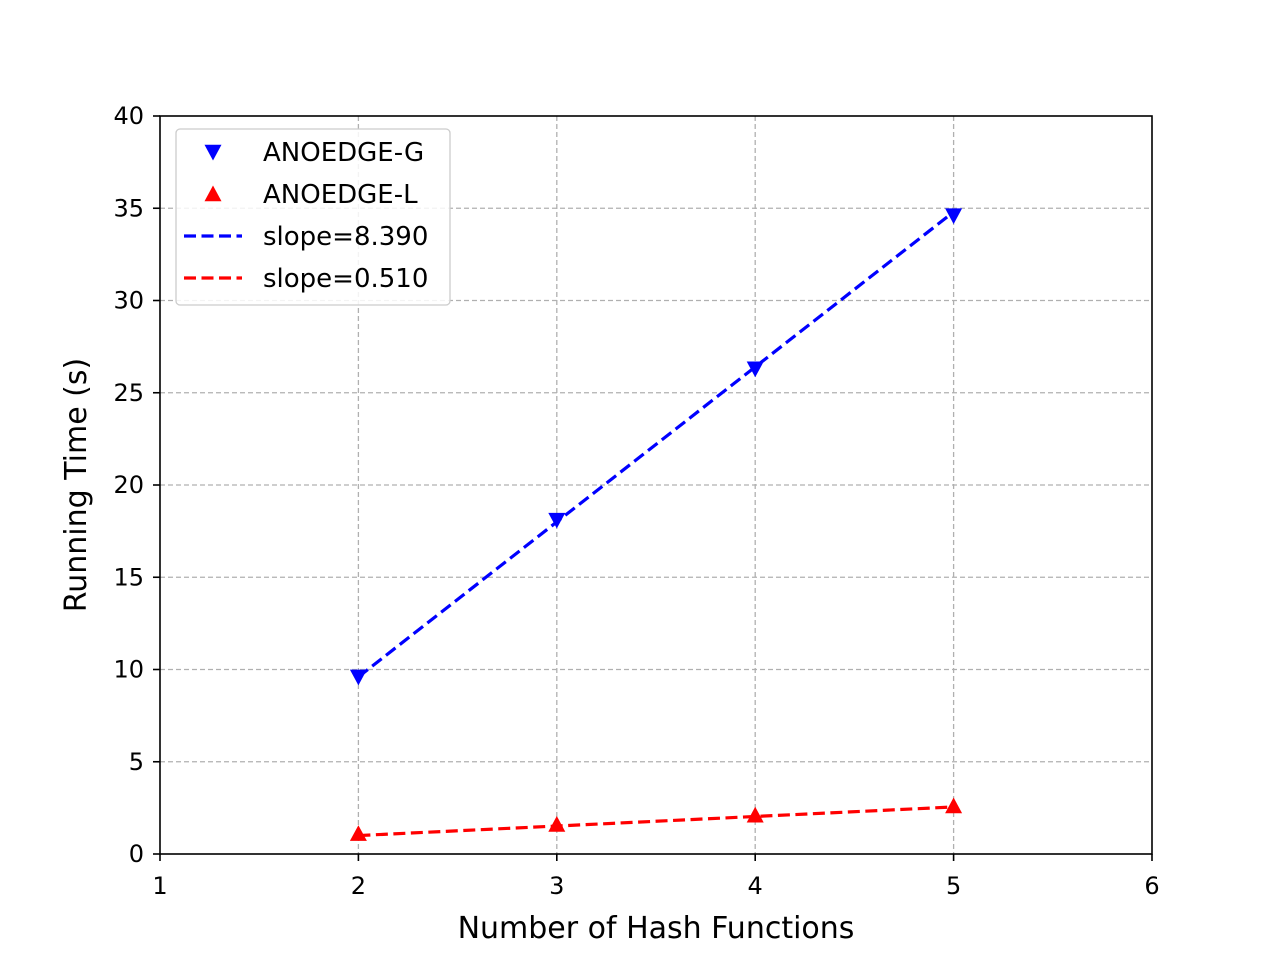 This screenshot has width=1280, height=960. I want to click on y-tick-label: 0, so click(136, 854).